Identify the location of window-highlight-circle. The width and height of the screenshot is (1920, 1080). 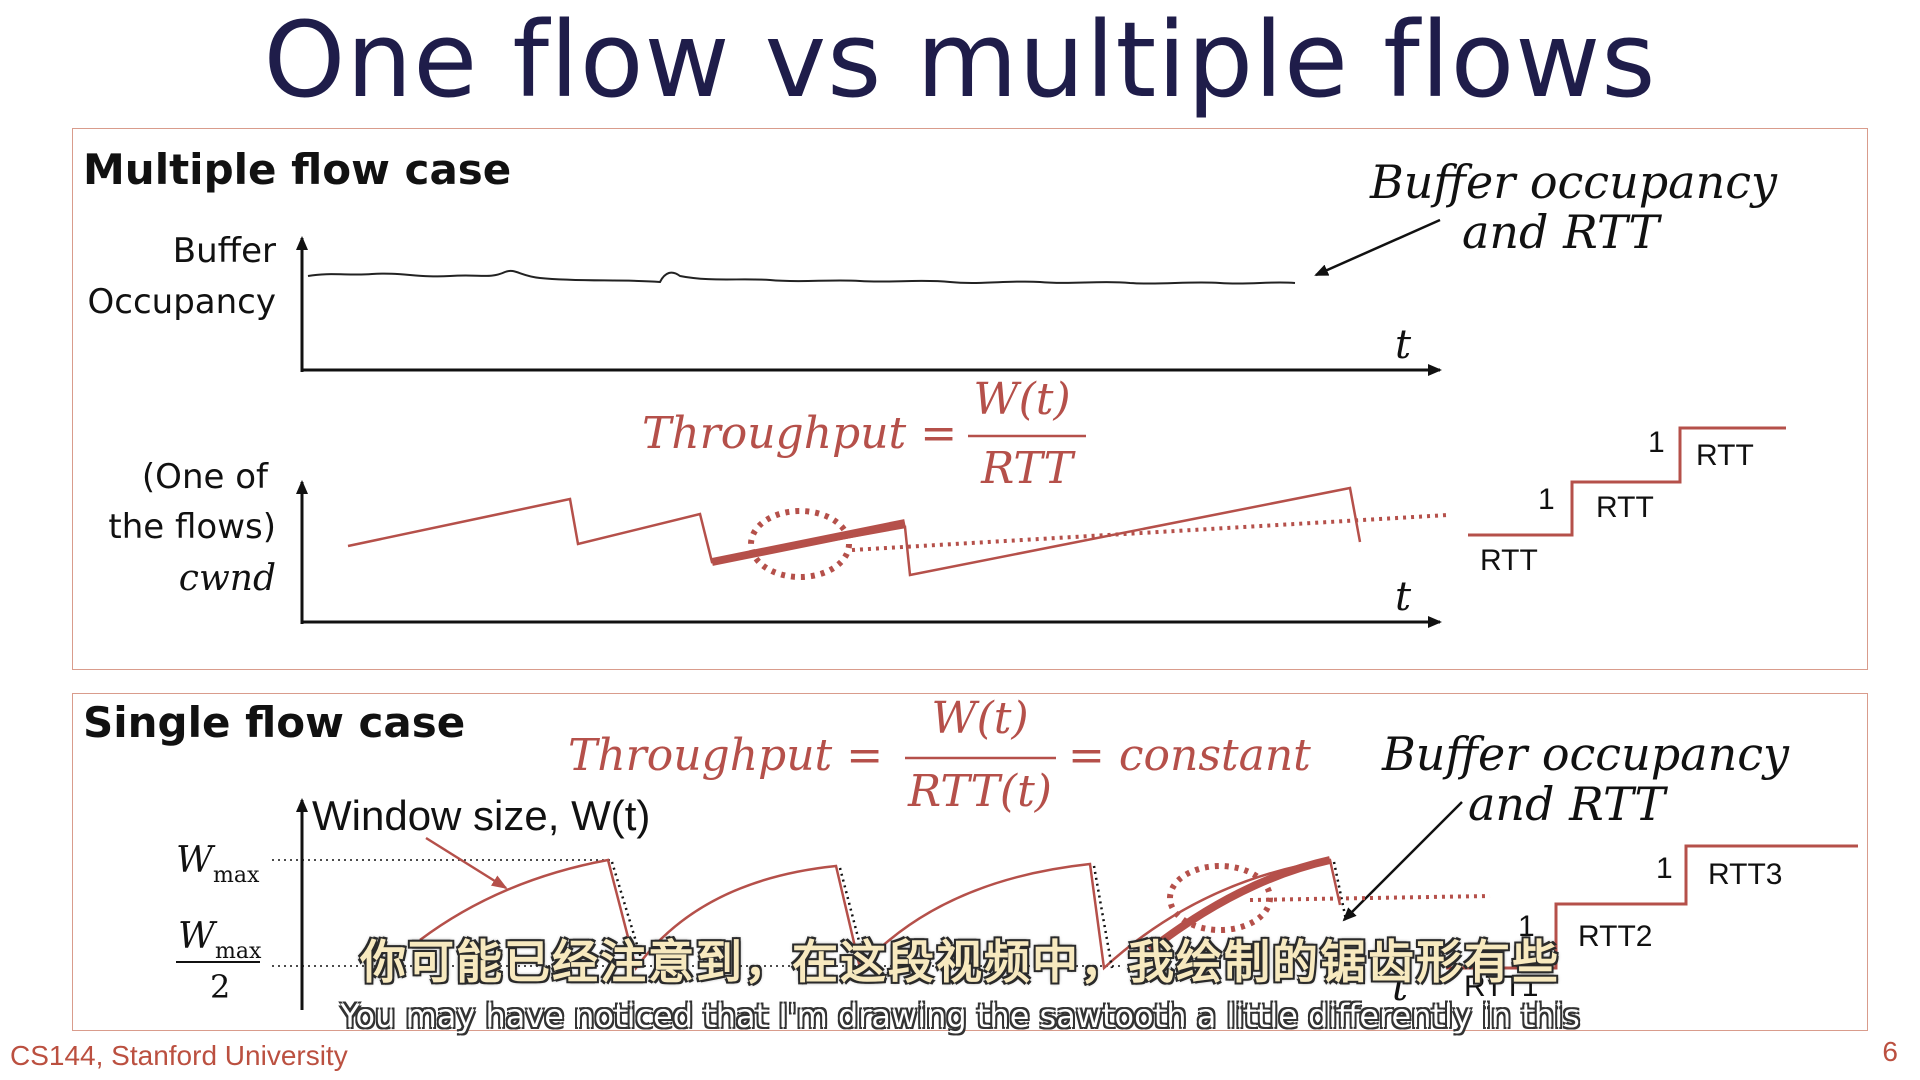
(1220, 898).